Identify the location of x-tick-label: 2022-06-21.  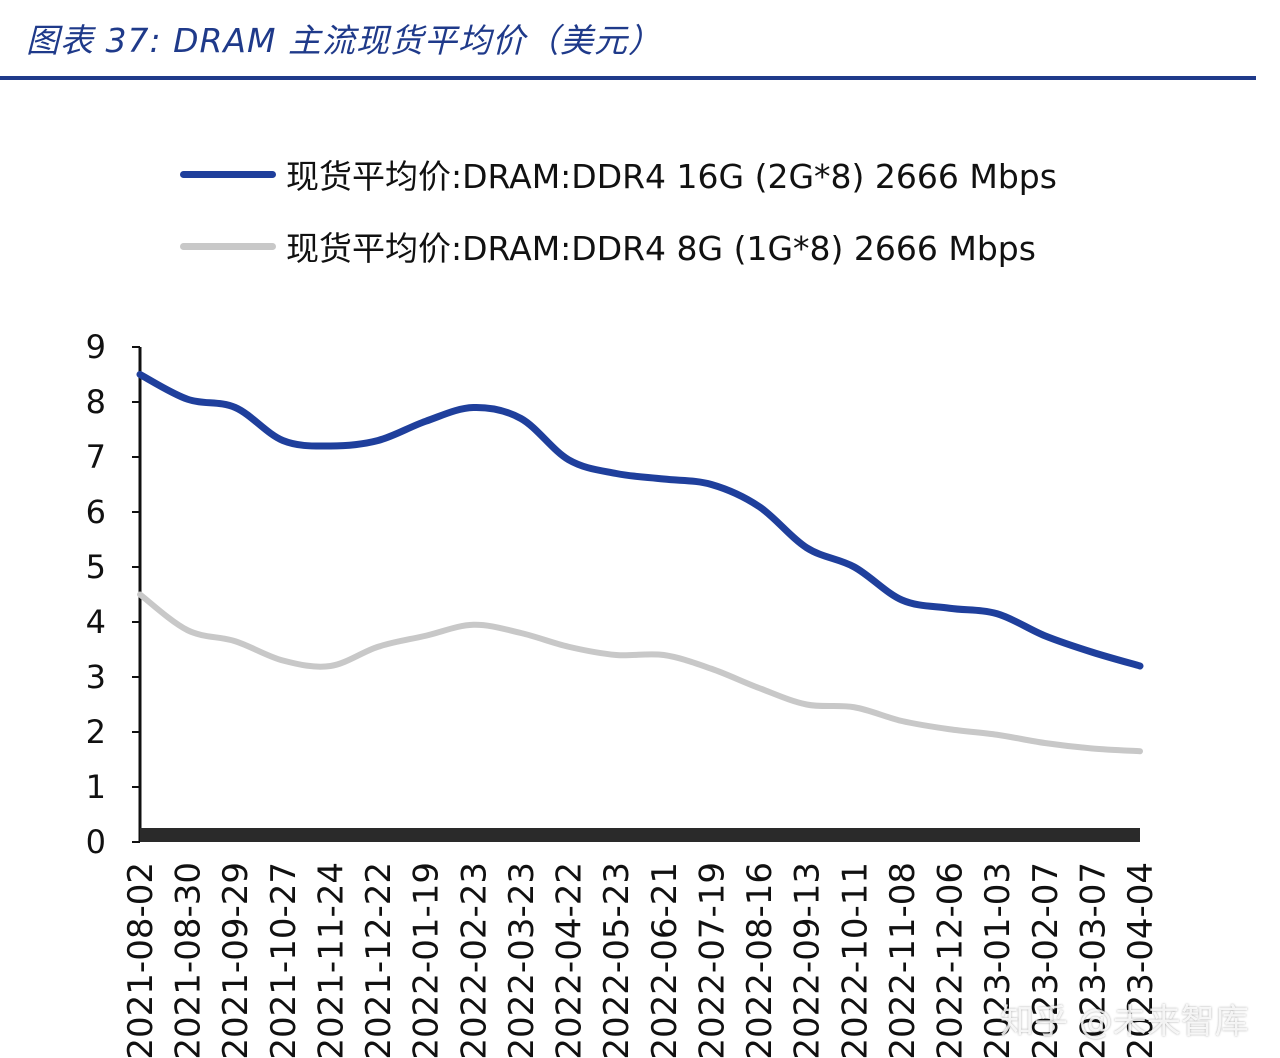
(665, 960).